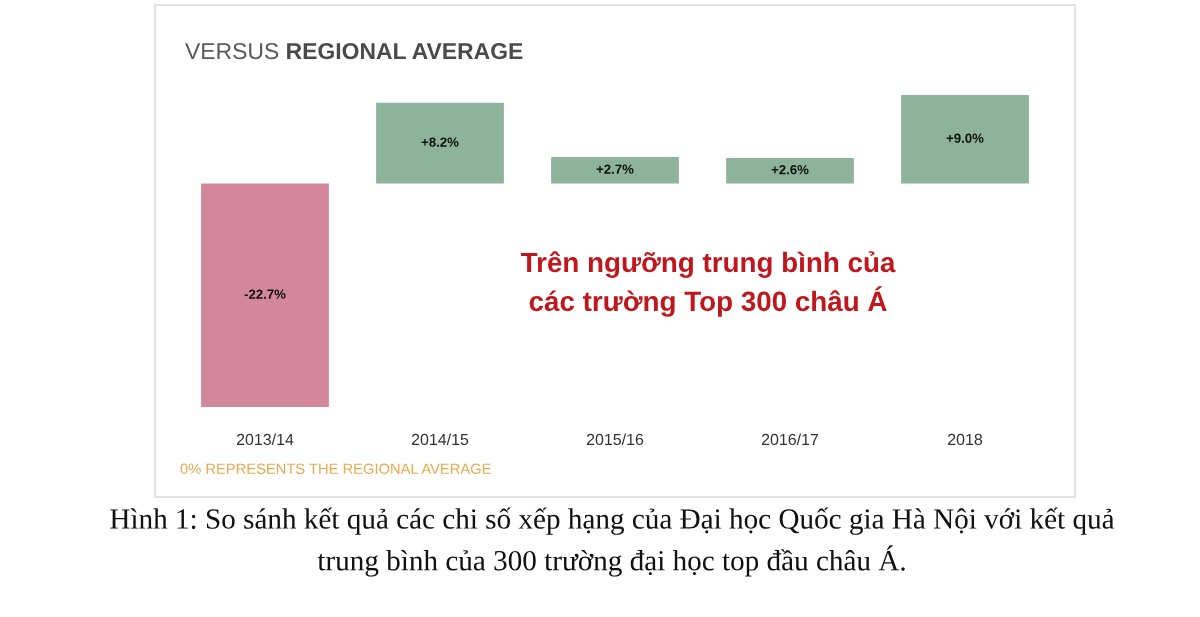 This screenshot has width=1200, height=617. I want to click on x-tick-label: 2014/15, so click(440, 439).